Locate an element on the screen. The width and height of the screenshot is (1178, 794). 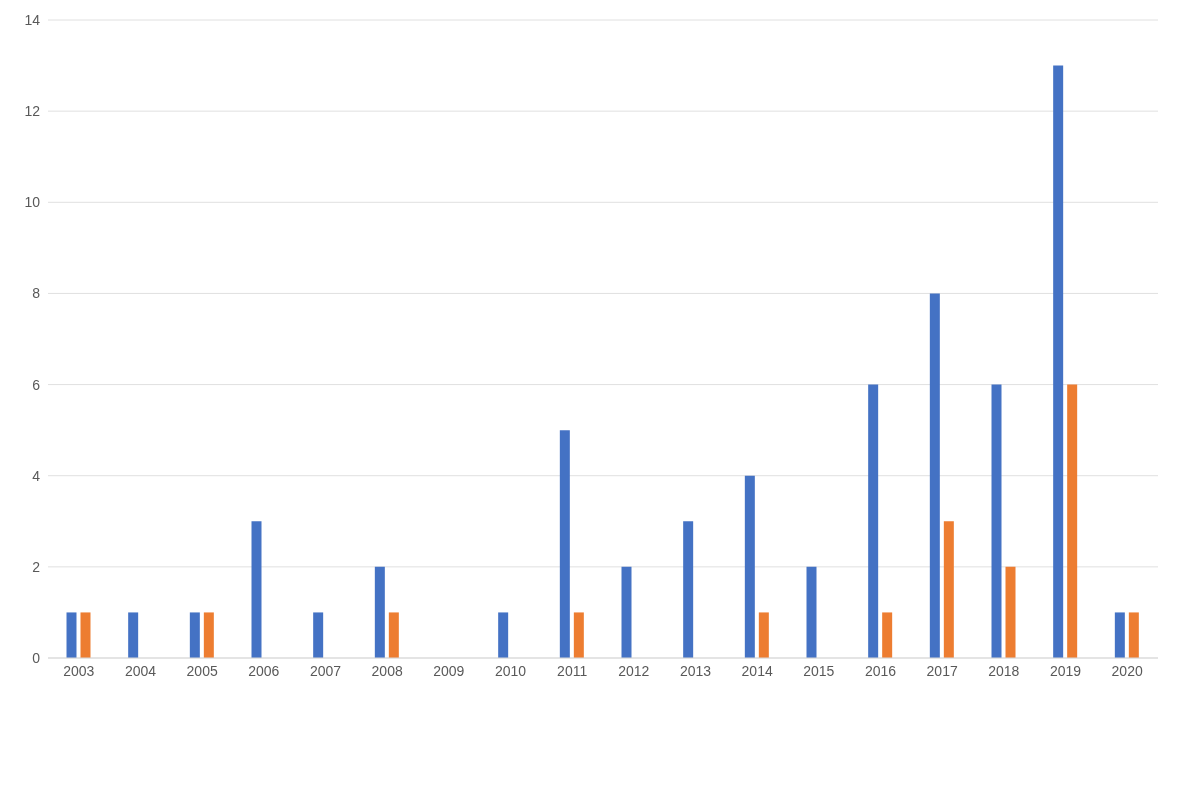
x-tick-label: 2011 is located at coordinates (572, 670).